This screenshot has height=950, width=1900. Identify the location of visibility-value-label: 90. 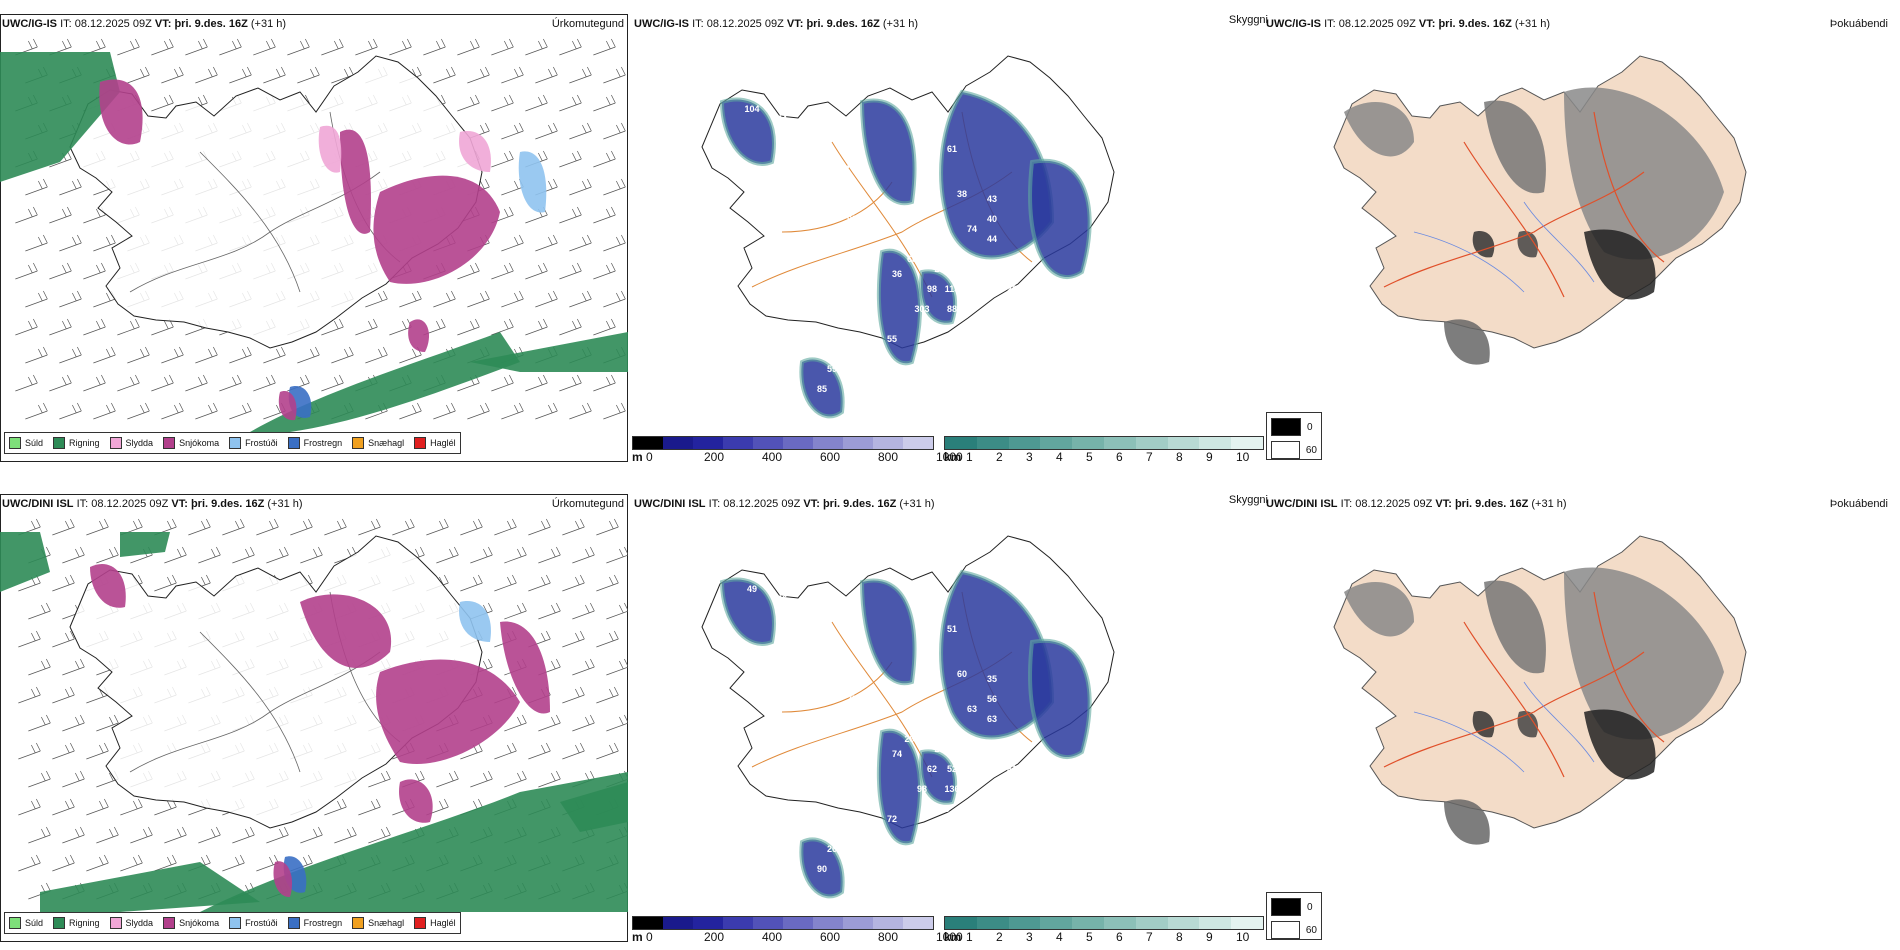
(822, 869).